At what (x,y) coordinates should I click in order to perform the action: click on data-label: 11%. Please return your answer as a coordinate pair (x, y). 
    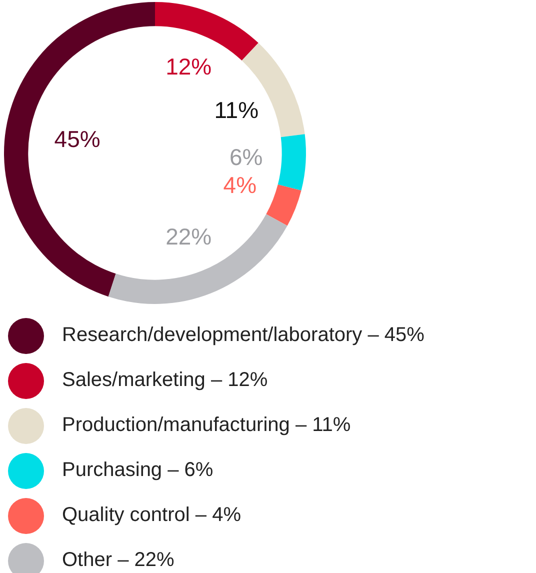
    Looking at the image, I should click on (236, 109).